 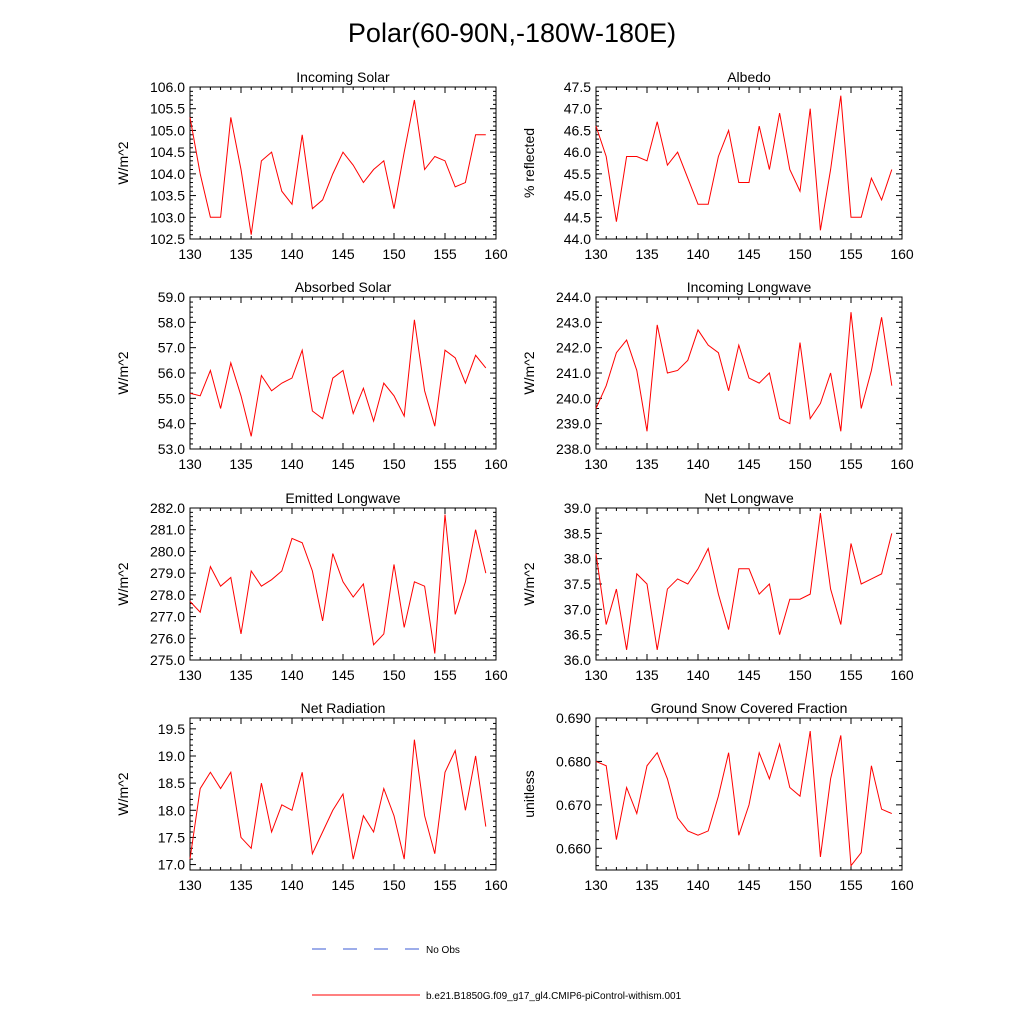 What do you see at coordinates (292, 675) in the screenshot?
I see `chart-emitted-longwave-xtick-label: 140` at bounding box center [292, 675].